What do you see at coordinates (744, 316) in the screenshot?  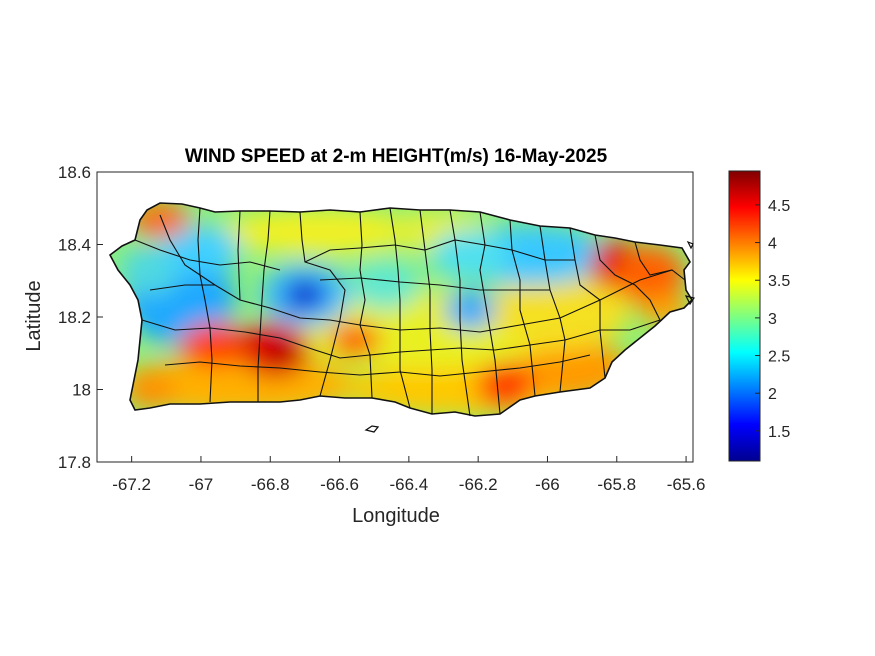 I see `colorbar` at bounding box center [744, 316].